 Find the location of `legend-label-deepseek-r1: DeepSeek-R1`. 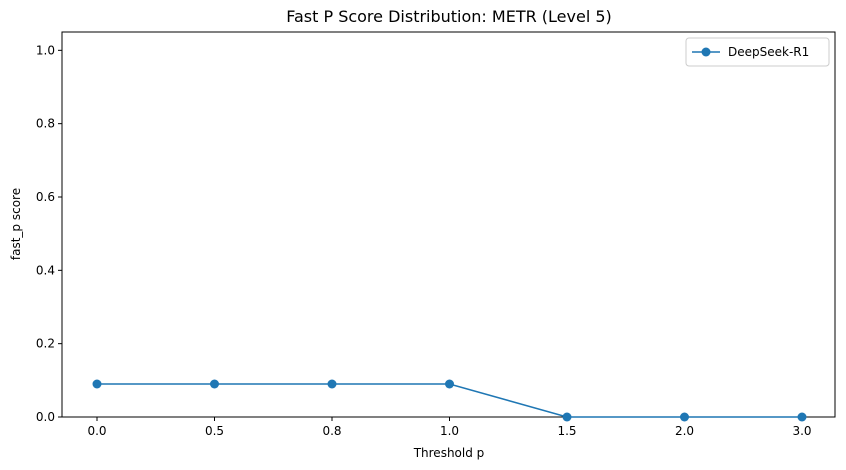

legend-label-deepseek-r1: DeepSeek-R1 is located at coordinates (768, 52).